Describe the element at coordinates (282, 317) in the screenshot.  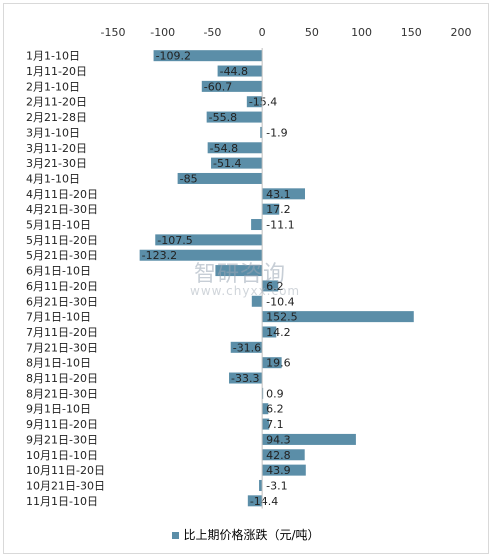
I see `data-label: 152.5` at that location.